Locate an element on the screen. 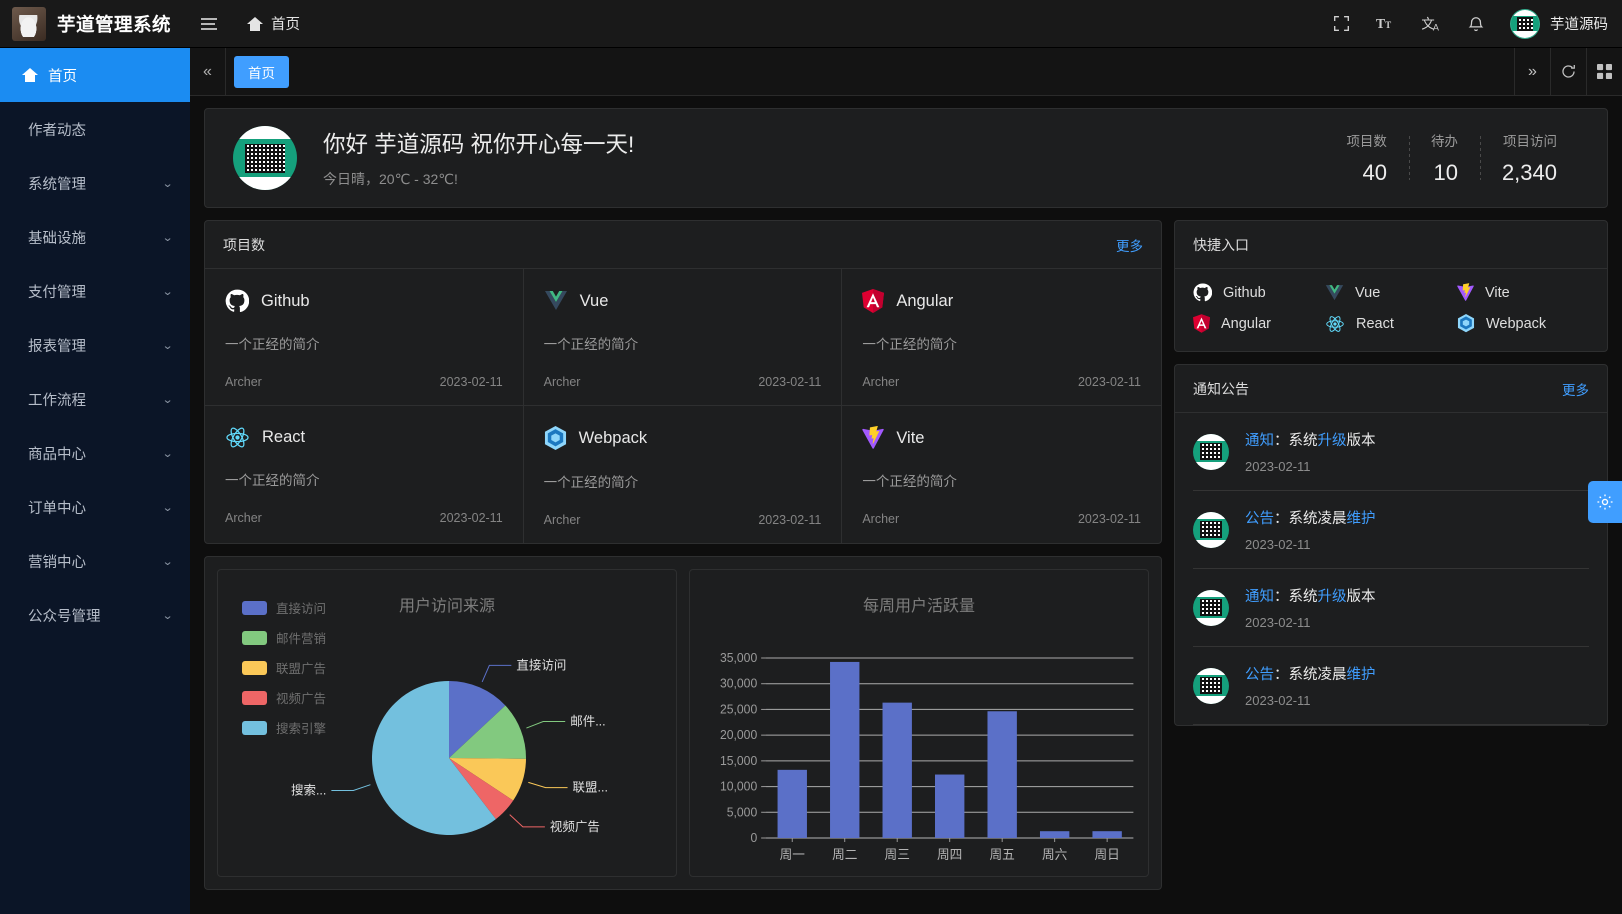 The width and height of the screenshot is (1622, 914). stat-value: 40 is located at coordinates (1374, 172).